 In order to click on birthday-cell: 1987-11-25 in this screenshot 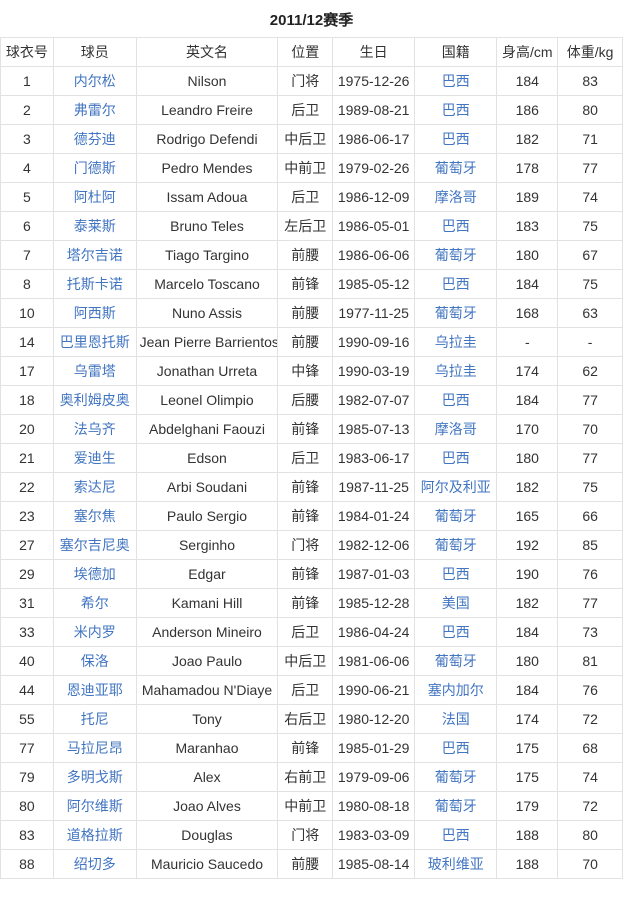, I will do `click(374, 487)`.